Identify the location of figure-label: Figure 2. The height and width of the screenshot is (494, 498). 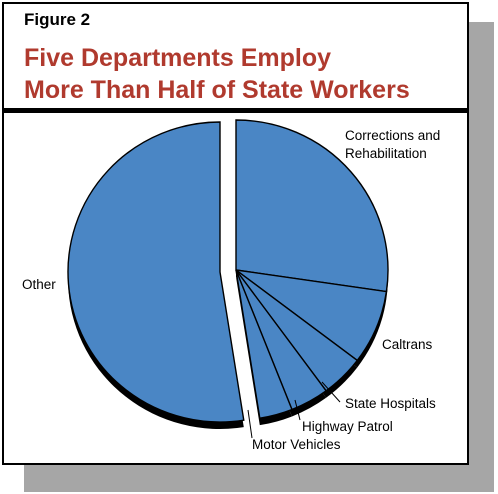
(57, 19).